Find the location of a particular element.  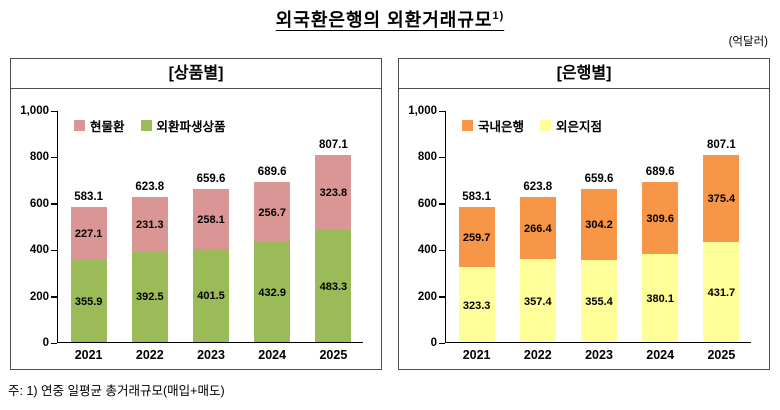

y-axis: 0 200 400 600 800 1,000 is located at coordinates (422, 237).